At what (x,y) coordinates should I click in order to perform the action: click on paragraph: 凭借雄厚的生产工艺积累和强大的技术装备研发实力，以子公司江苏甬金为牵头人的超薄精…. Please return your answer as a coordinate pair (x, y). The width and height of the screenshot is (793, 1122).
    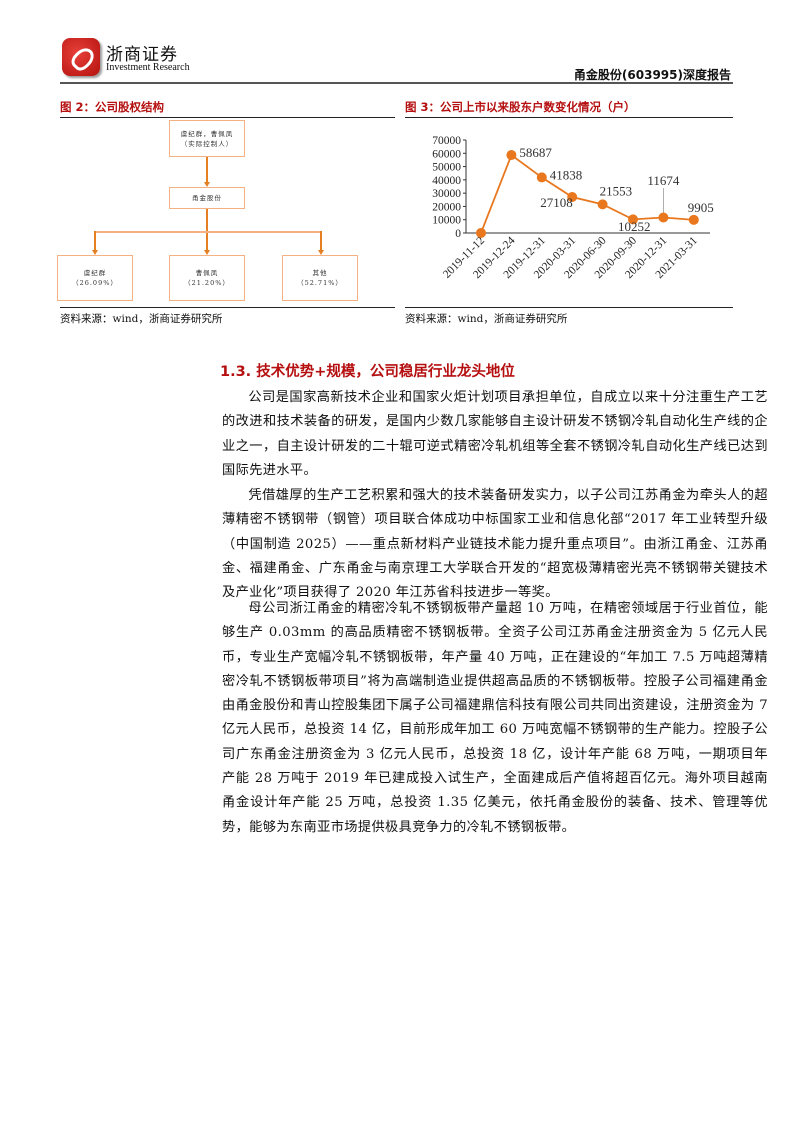
    Looking at the image, I should click on (495, 544).